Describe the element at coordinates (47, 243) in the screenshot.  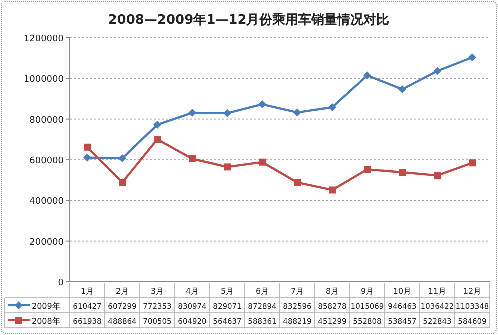
I see `y-tick-label: 200000` at that location.